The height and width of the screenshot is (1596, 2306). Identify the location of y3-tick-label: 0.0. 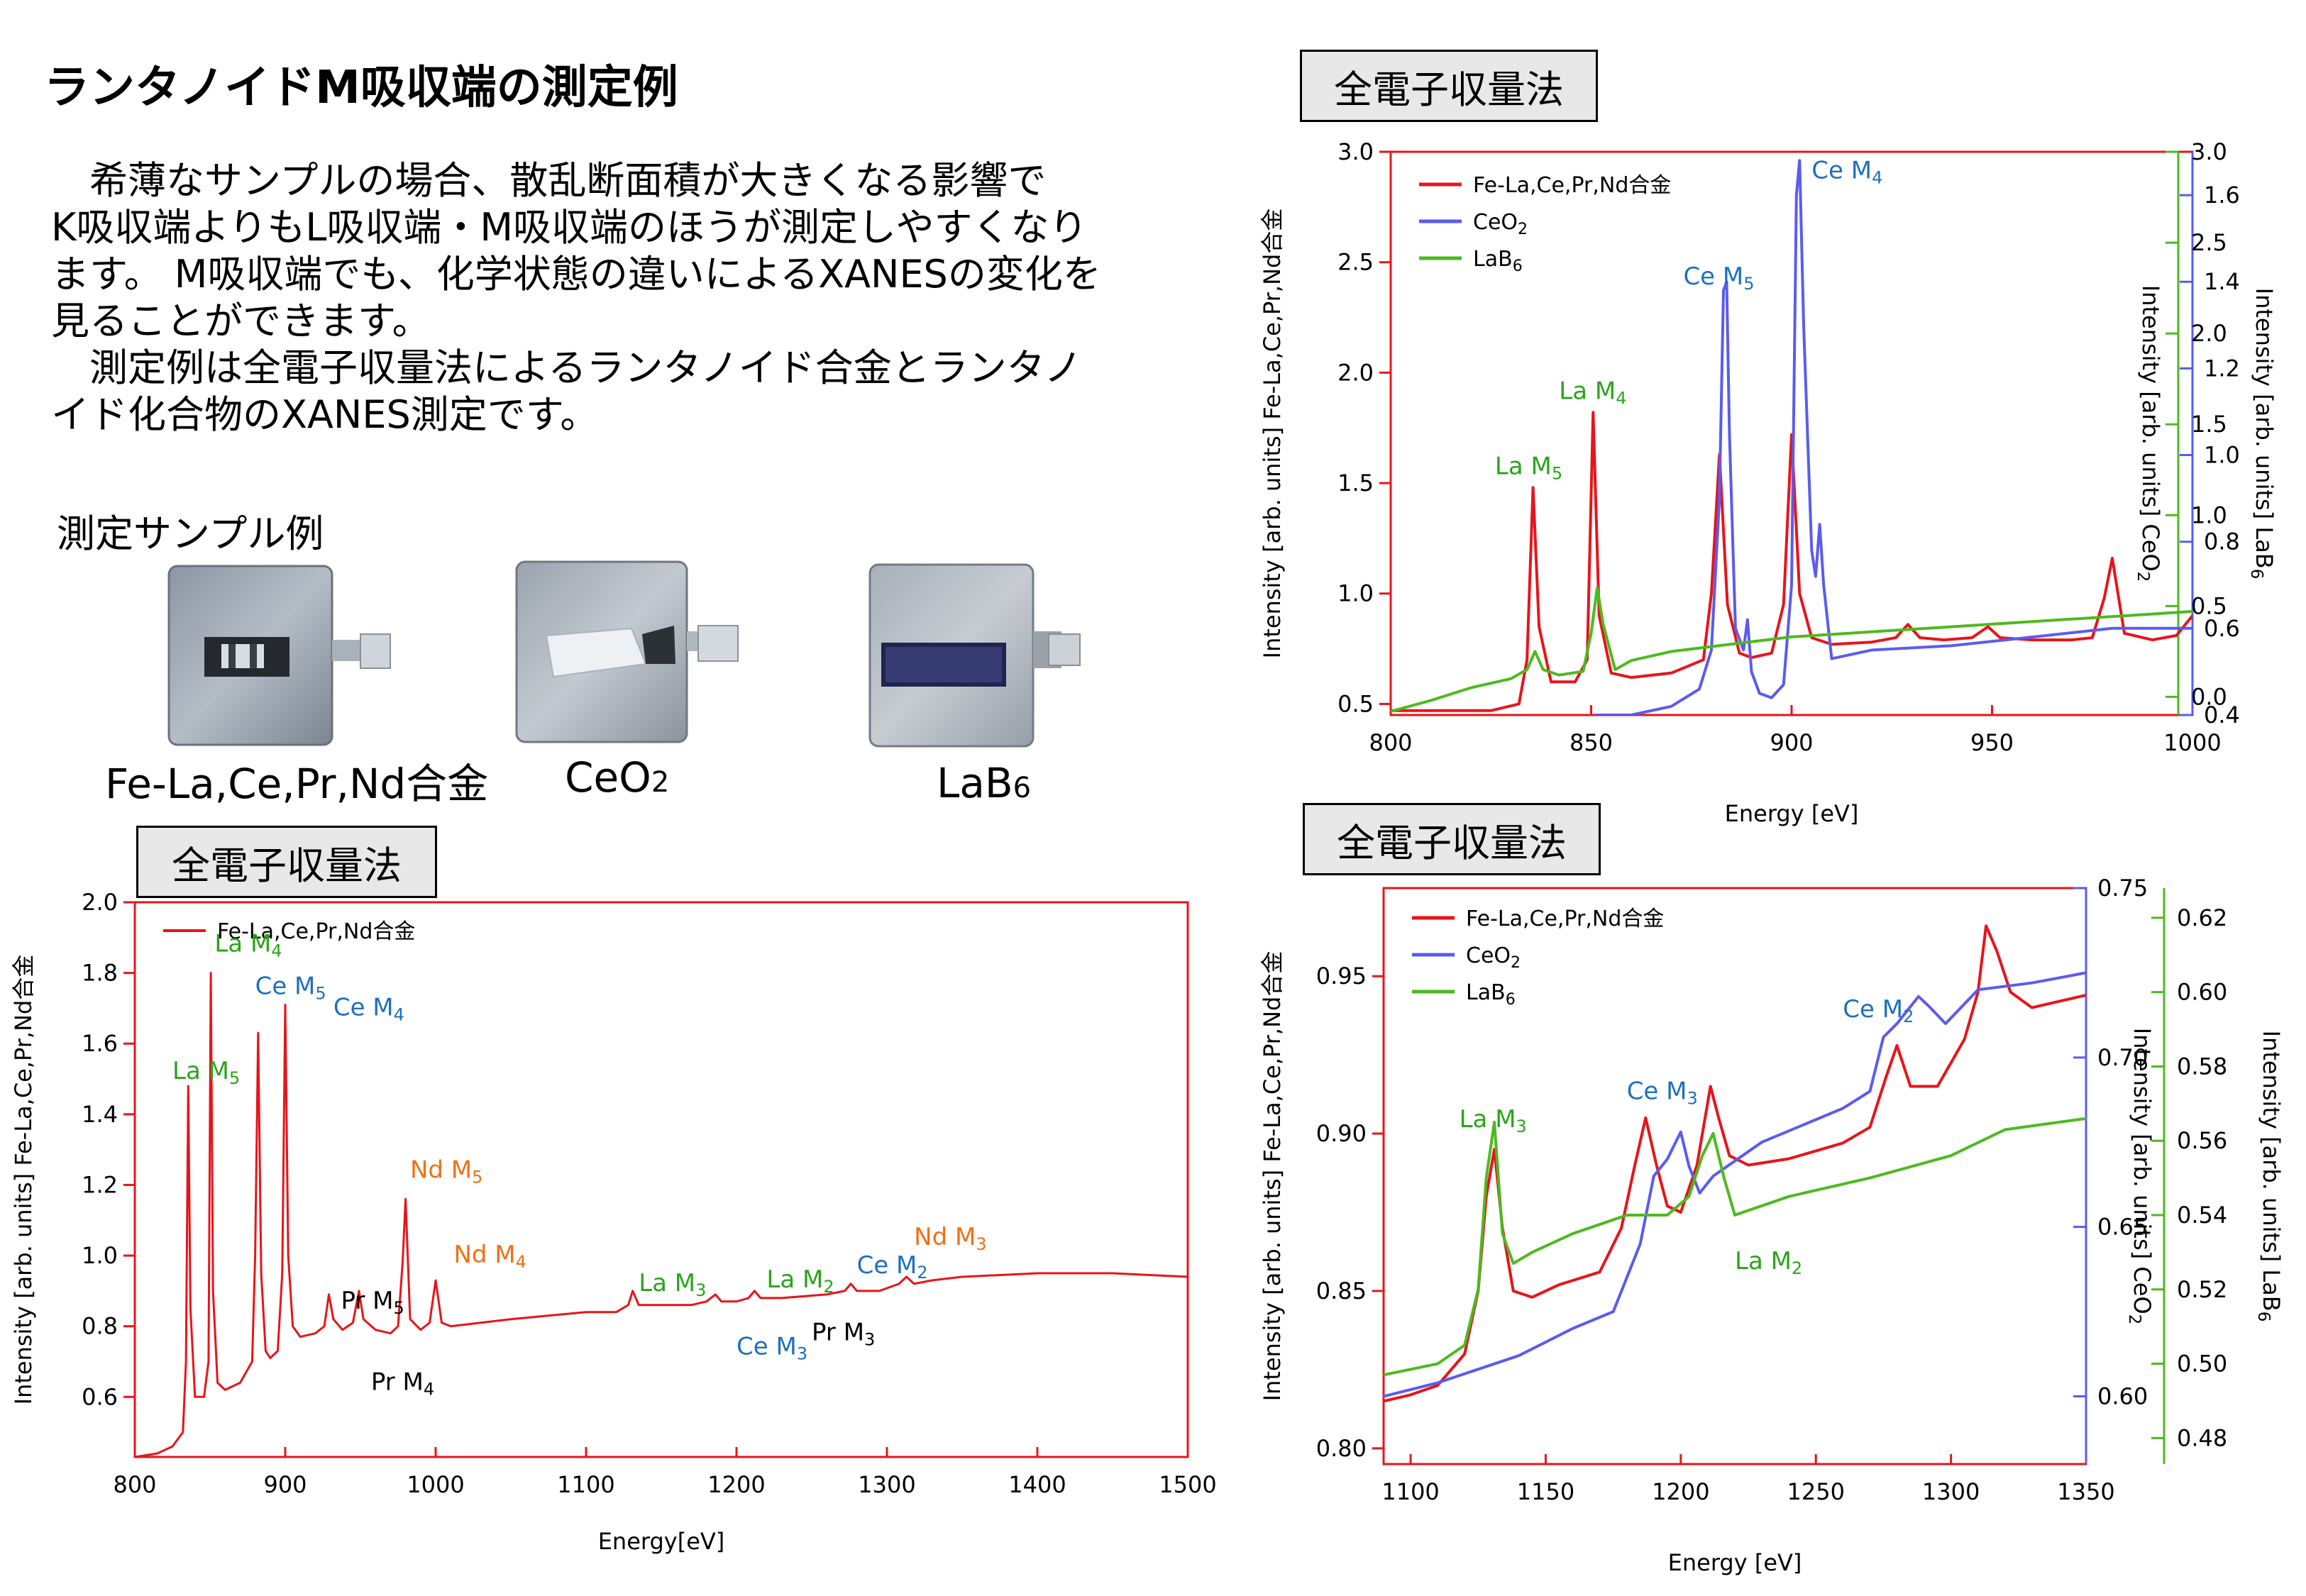
(2209, 696).